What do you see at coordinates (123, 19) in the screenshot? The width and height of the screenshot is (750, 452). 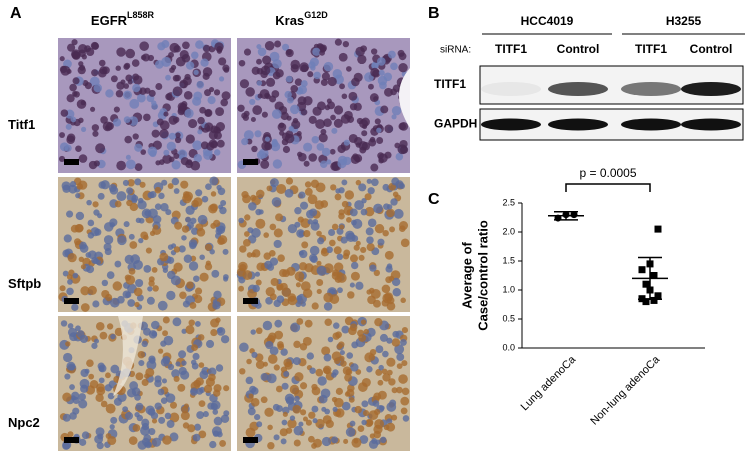 I see `column-header: EGFRL858R` at bounding box center [123, 19].